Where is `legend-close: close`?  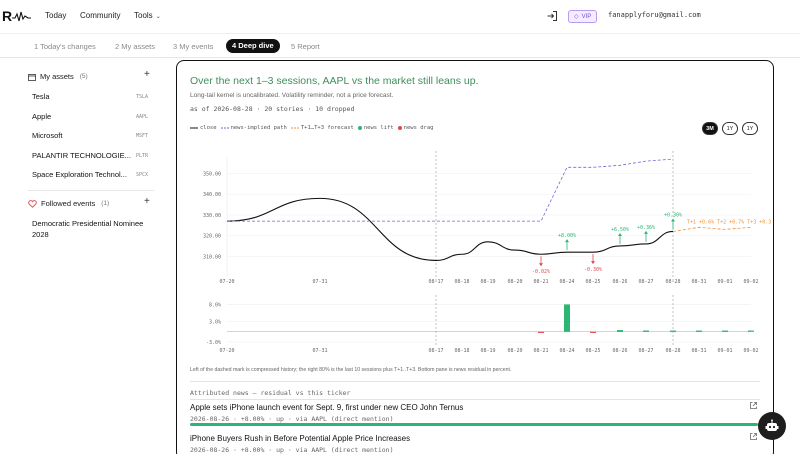
legend-close: close is located at coordinates (203, 128).